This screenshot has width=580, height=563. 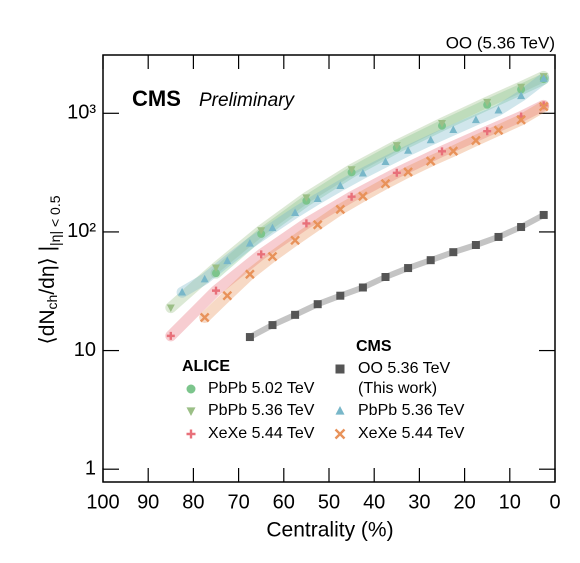 What do you see at coordinates (238, 502) in the screenshot?
I see `x-tick-label: 70` at bounding box center [238, 502].